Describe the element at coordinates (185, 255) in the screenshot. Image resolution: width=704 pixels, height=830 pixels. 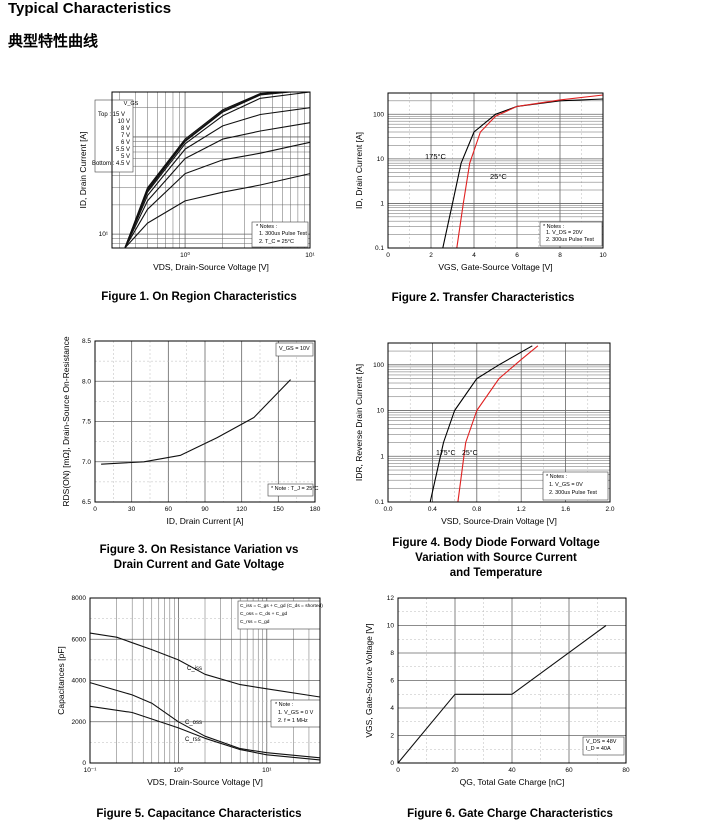
I see `x-tick-label: 10⁰` at that location.